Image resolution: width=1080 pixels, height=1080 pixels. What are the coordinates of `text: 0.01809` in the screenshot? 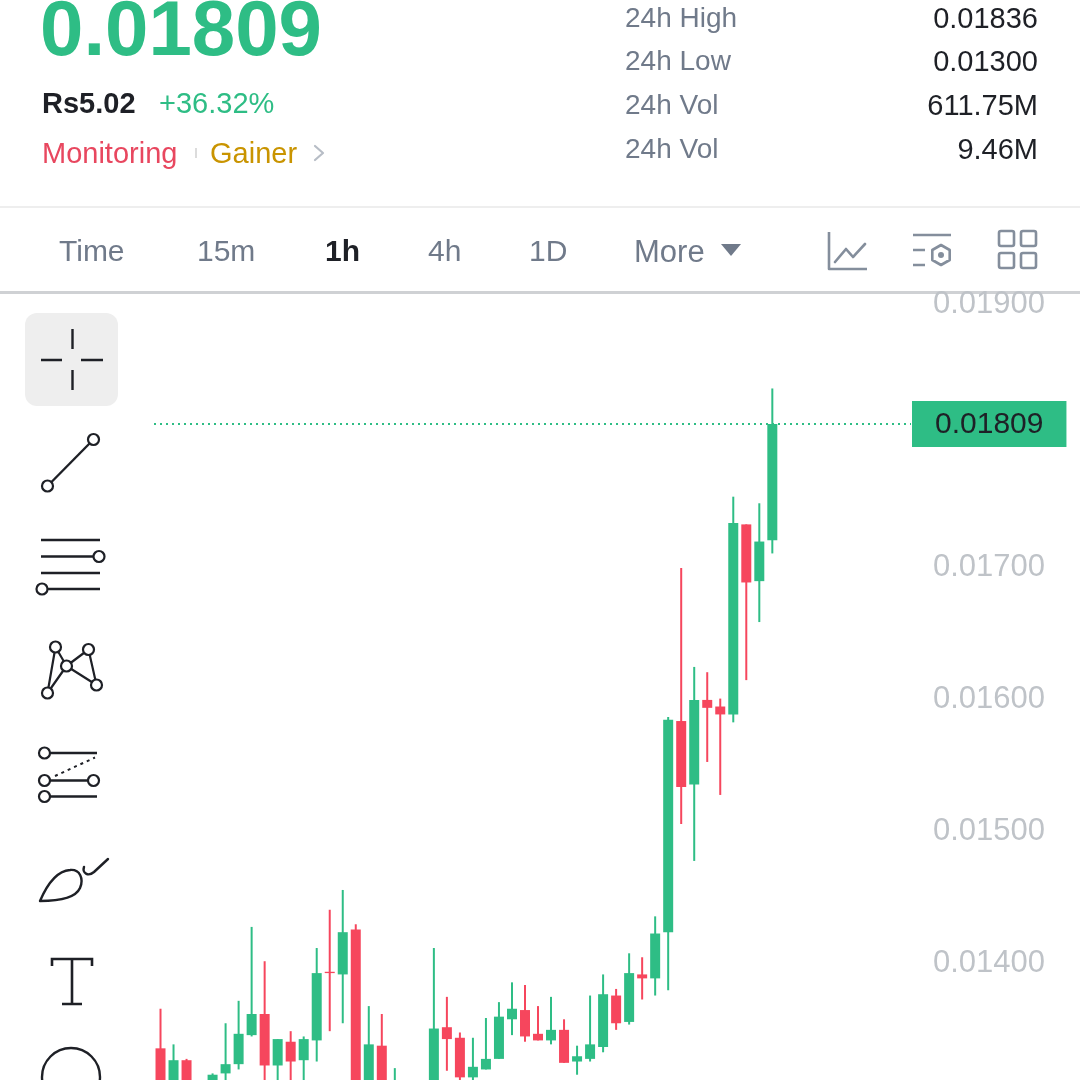 It's located at (181, 36).